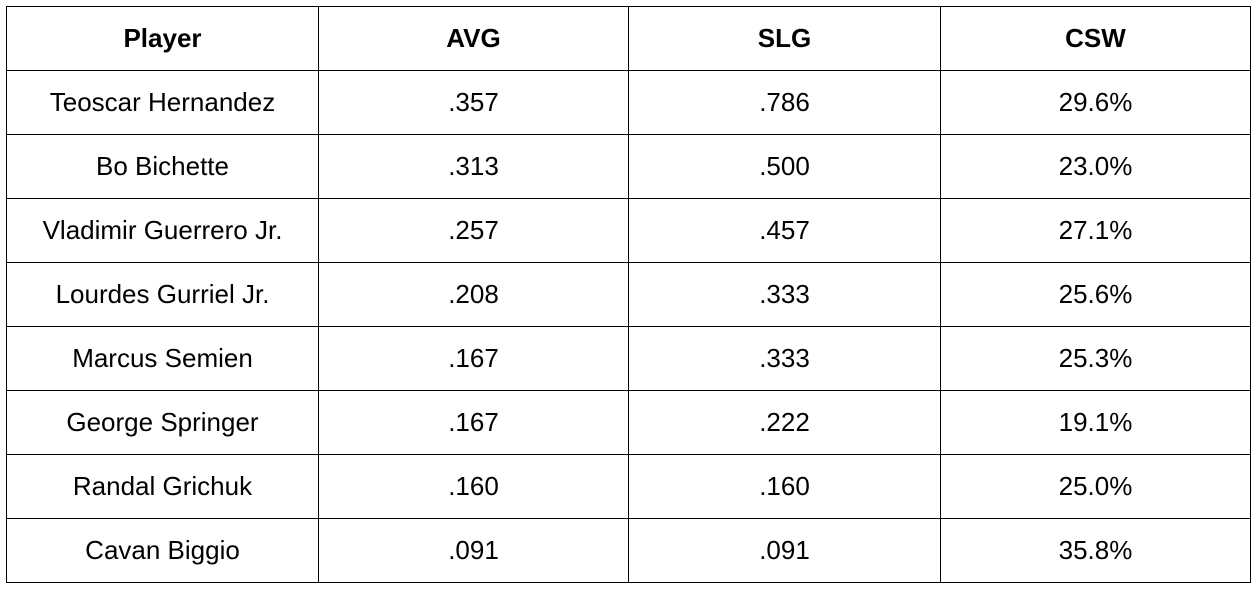 The width and height of the screenshot is (1256, 594). What do you see at coordinates (1095, 294) in the screenshot?
I see `stat-cell: 25.6%` at bounding box center [1095, 294].